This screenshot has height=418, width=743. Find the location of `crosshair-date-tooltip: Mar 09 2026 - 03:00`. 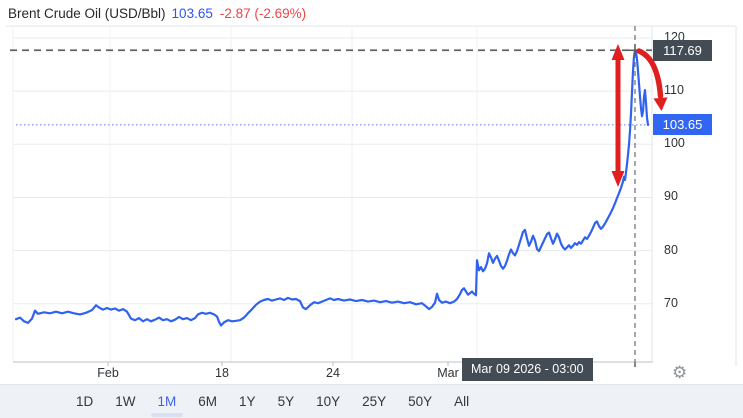

crosshair-date-tooltip: Mar 09 2026 - 03:00 is located at coordinates (527, 369).